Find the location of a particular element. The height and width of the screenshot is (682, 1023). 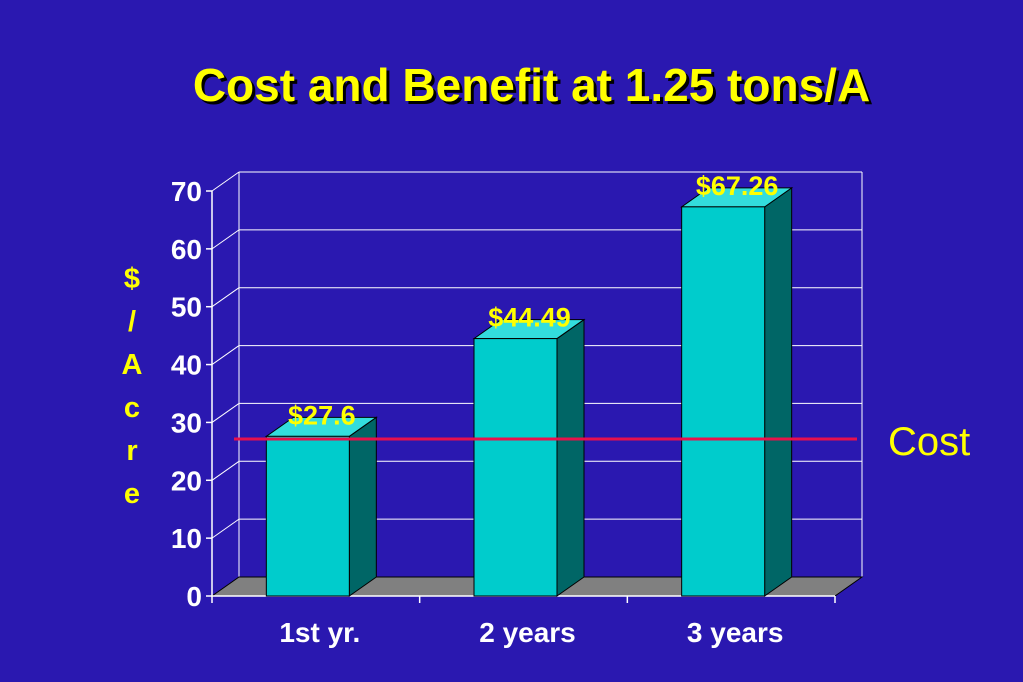

x-tick-label: 3 years is located at coordinates (735, 632).